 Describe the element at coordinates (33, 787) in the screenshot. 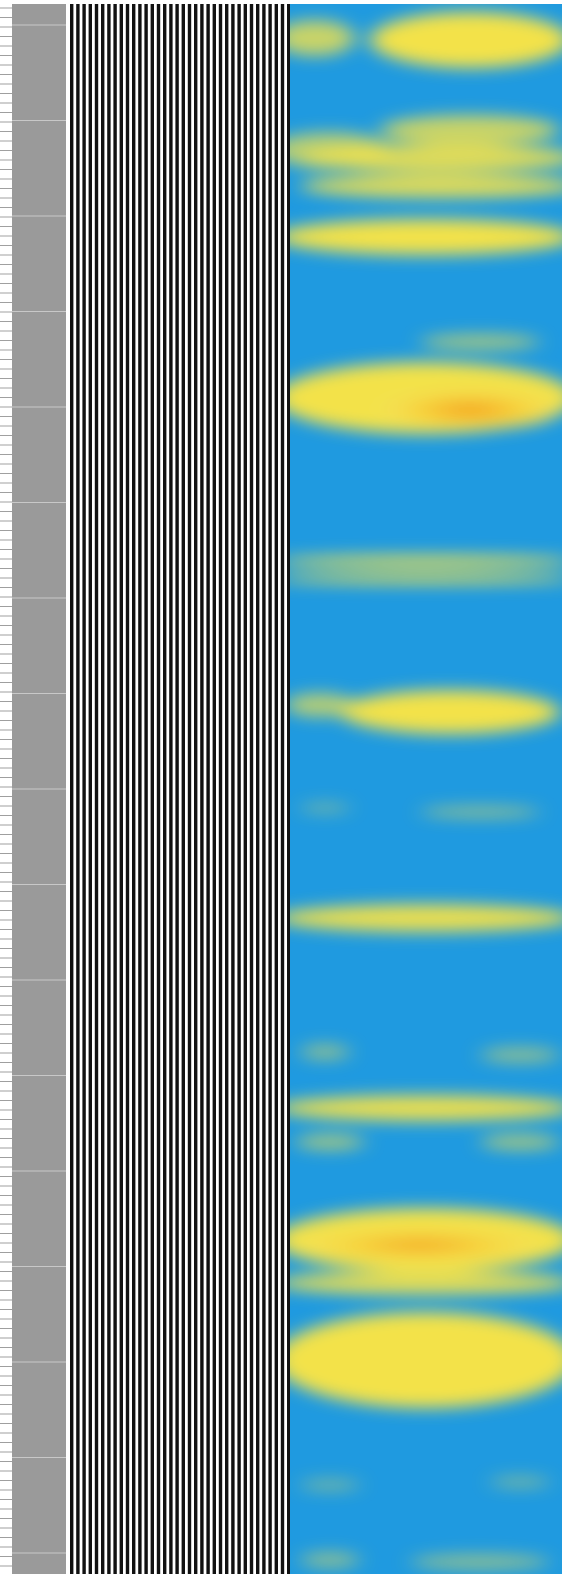

I see `depth-ticks` at that location.